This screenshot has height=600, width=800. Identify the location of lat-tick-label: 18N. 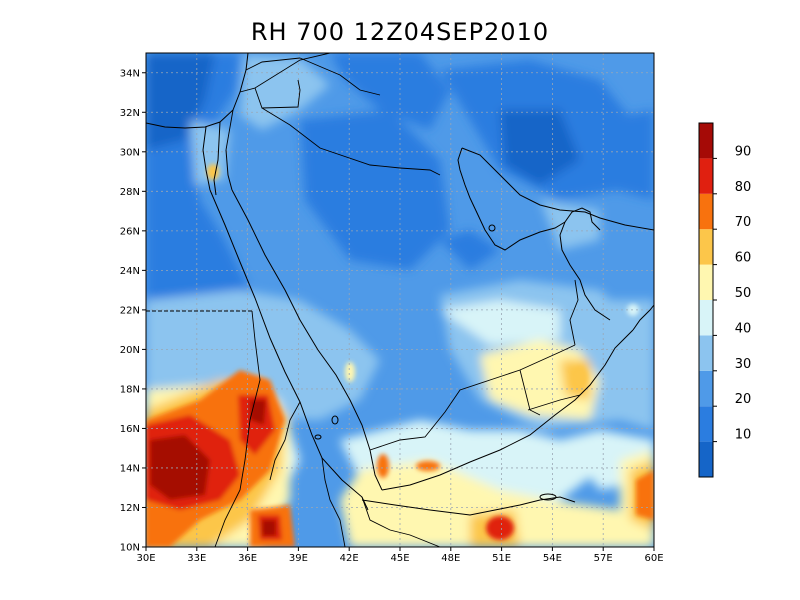
(130, 389).